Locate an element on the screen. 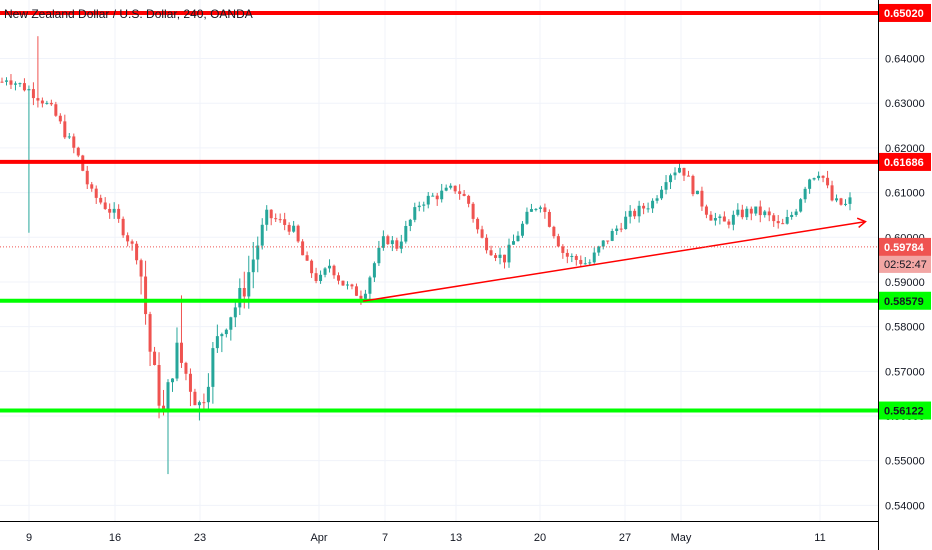 The image size is (932, 550). trendline is located at coordinates (614, 261).